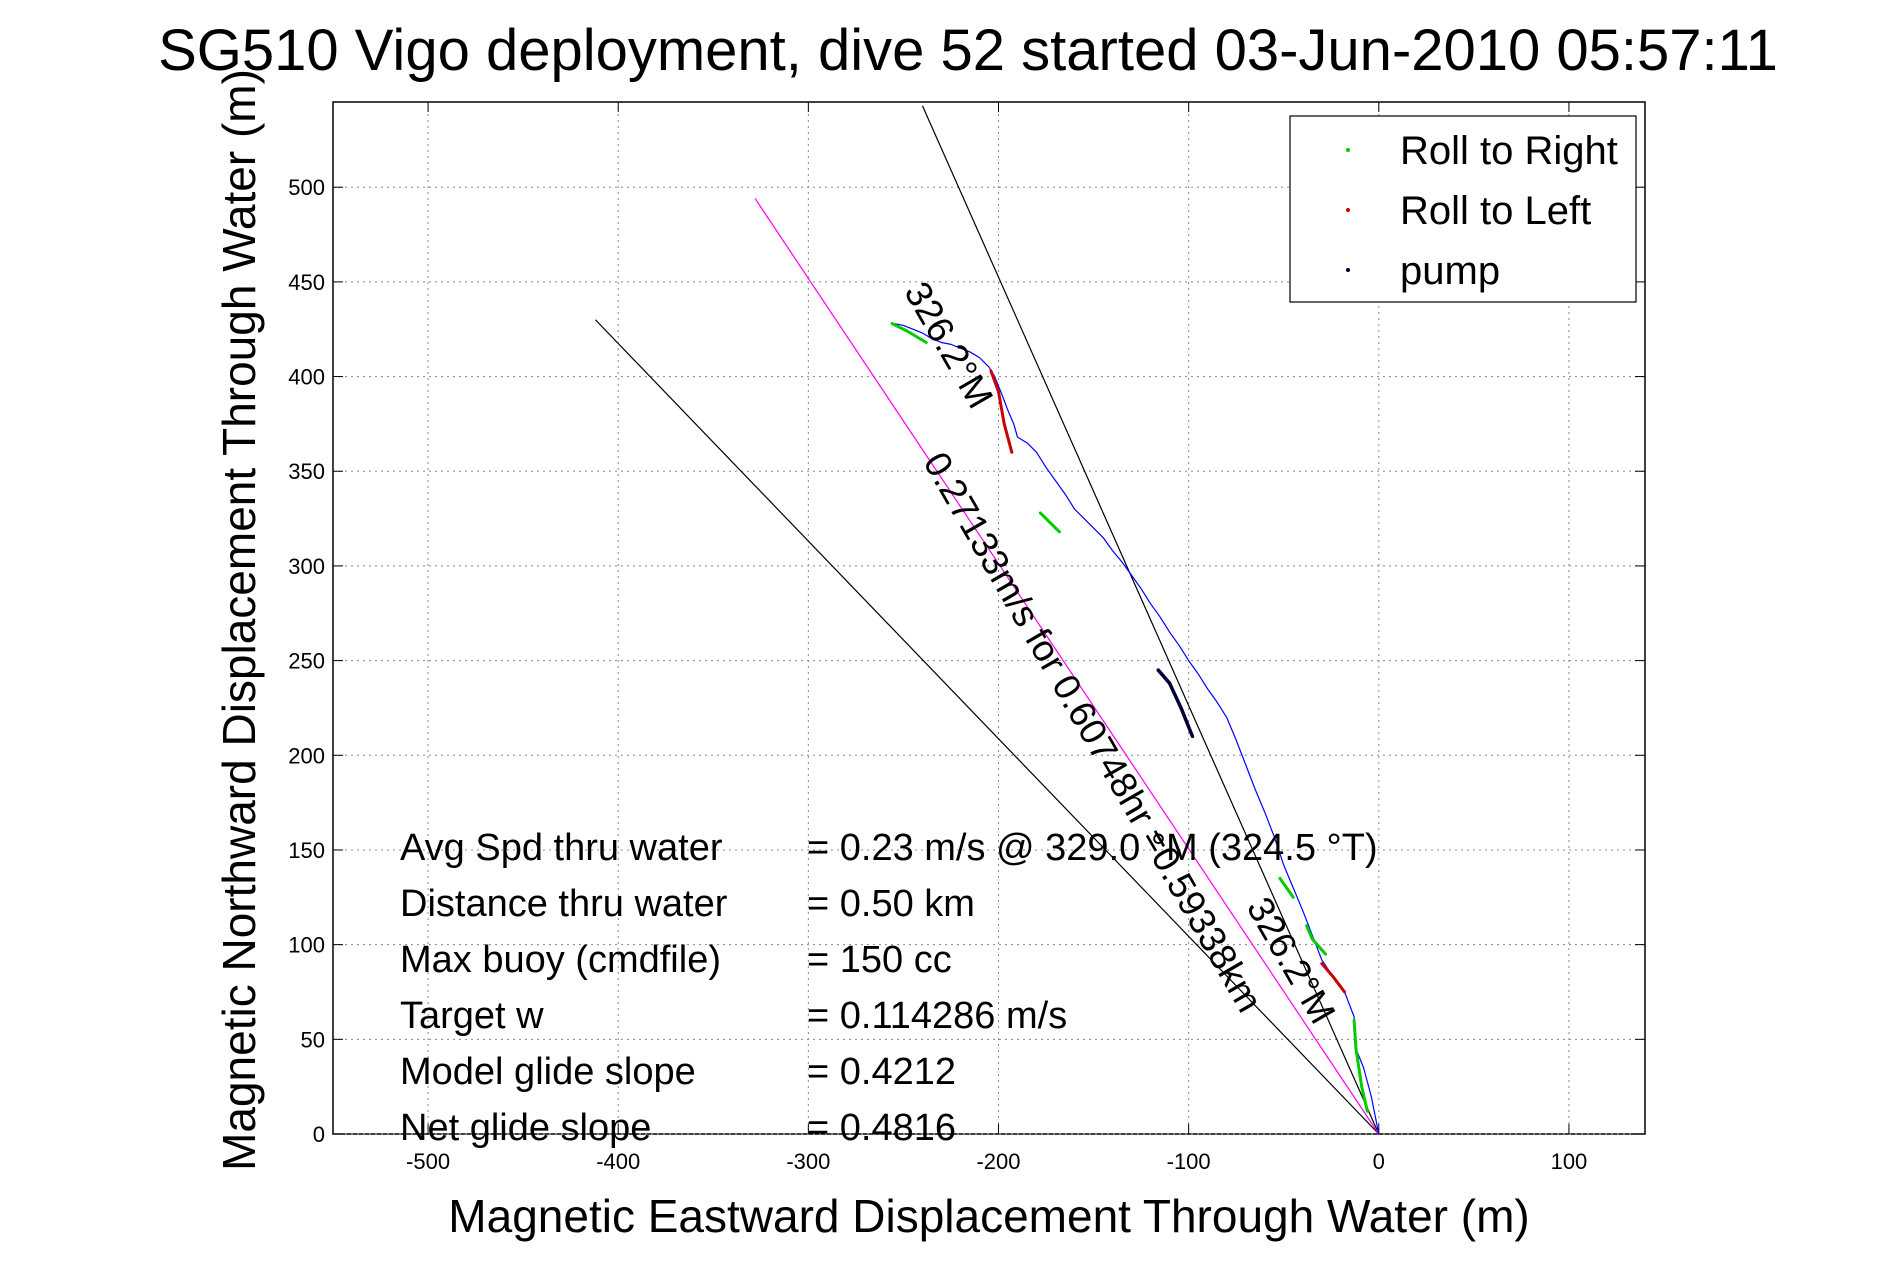 This screenshot has width=1891, height=1262. What do you see at coordinates (319, 1134) in the screenshot?
I see `y-tick-label: 0` at bounding box center [319, 1134].